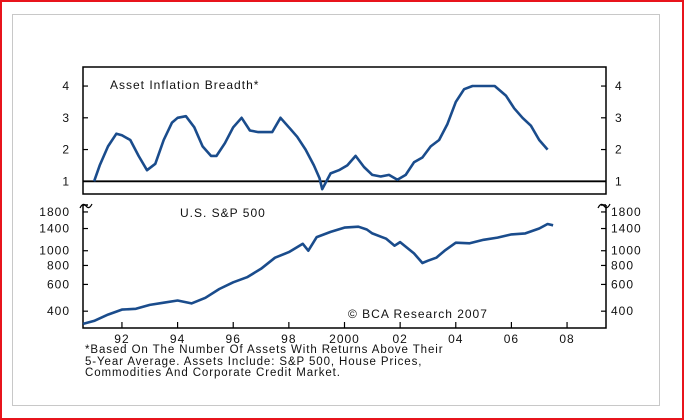  What do you see at coordinates (54, 229) in the screenshot?
I see `sp500-ytick-label-left-4: 1400` at bounding box center [54, 229].